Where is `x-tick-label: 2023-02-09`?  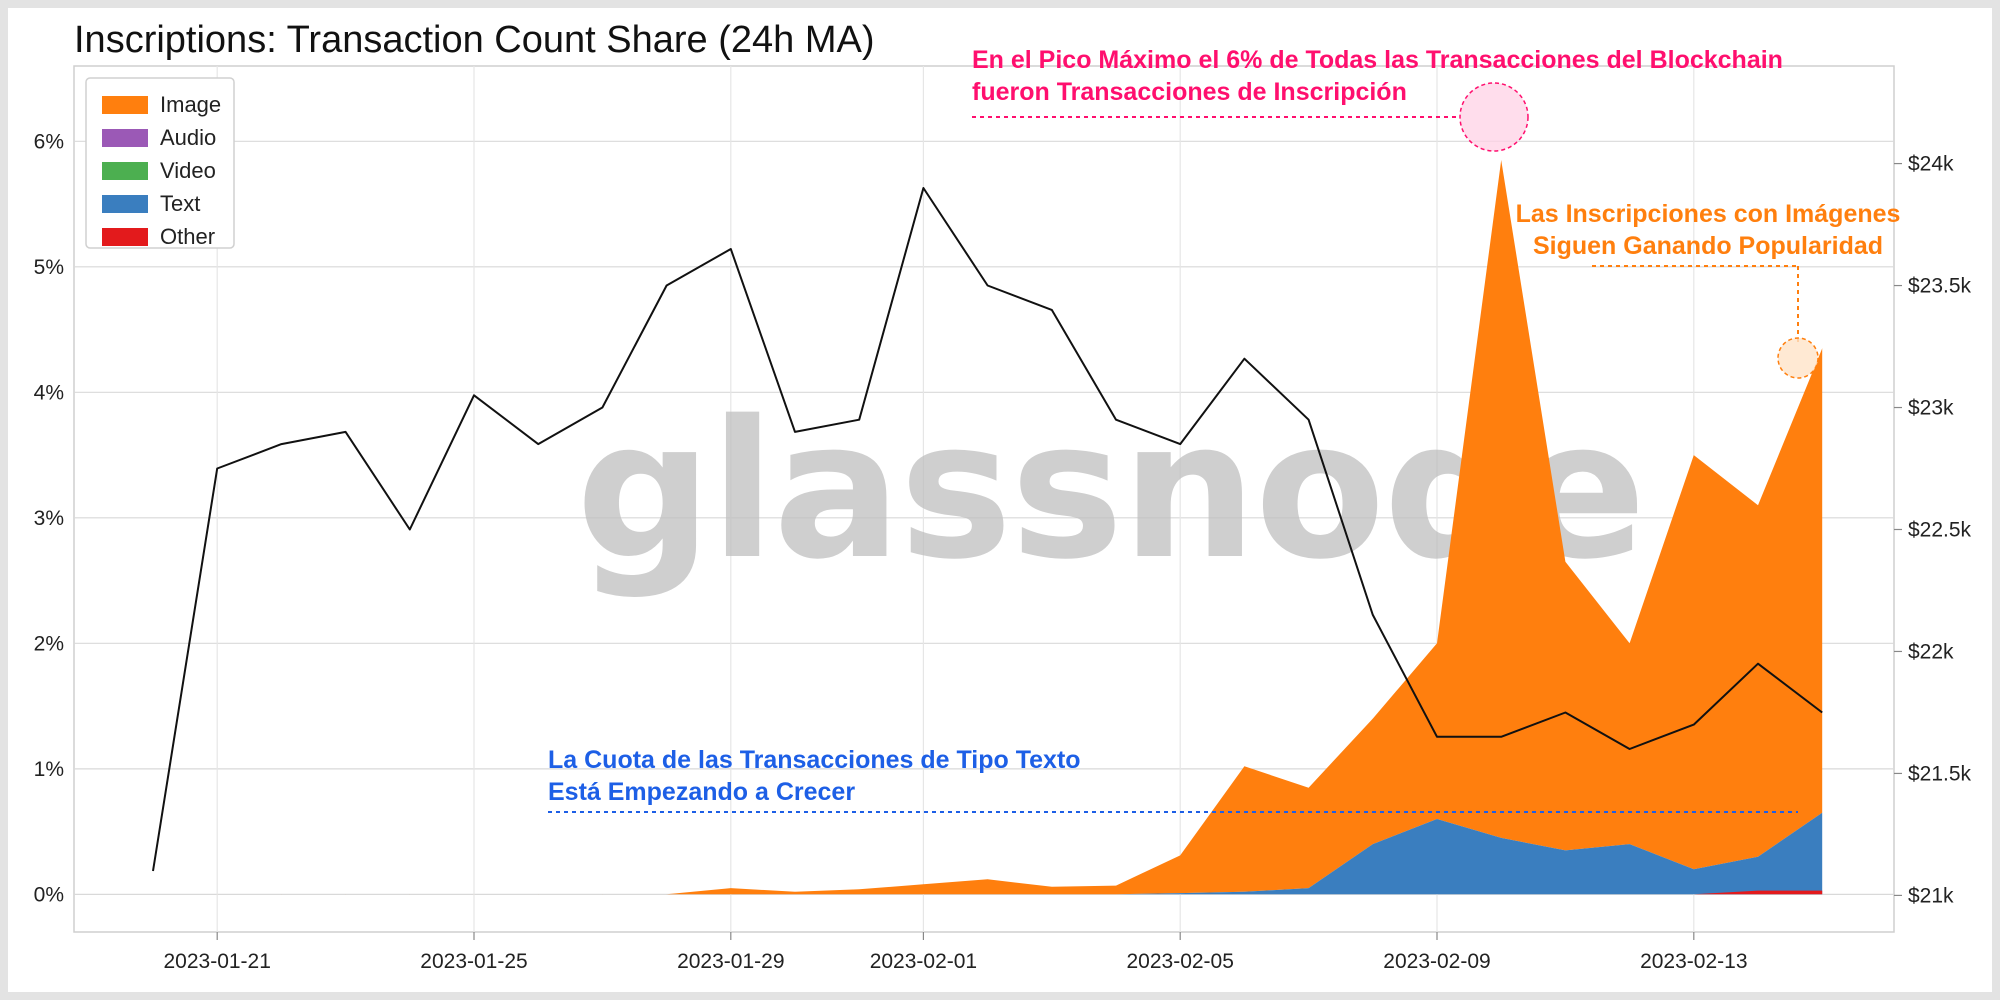 x-tick-label: 2023-02-09 is located at coordinates (1436, 961).